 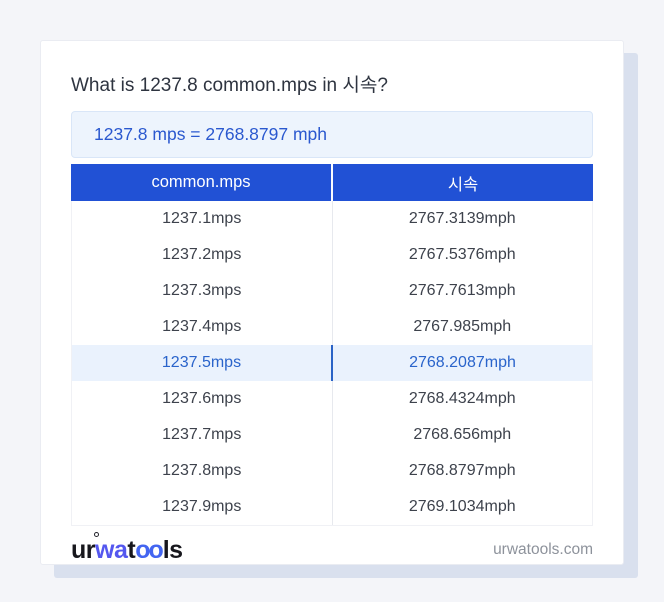 I want to click on cell-mps-value: 1237.8mps, so click(x=202, y=470).